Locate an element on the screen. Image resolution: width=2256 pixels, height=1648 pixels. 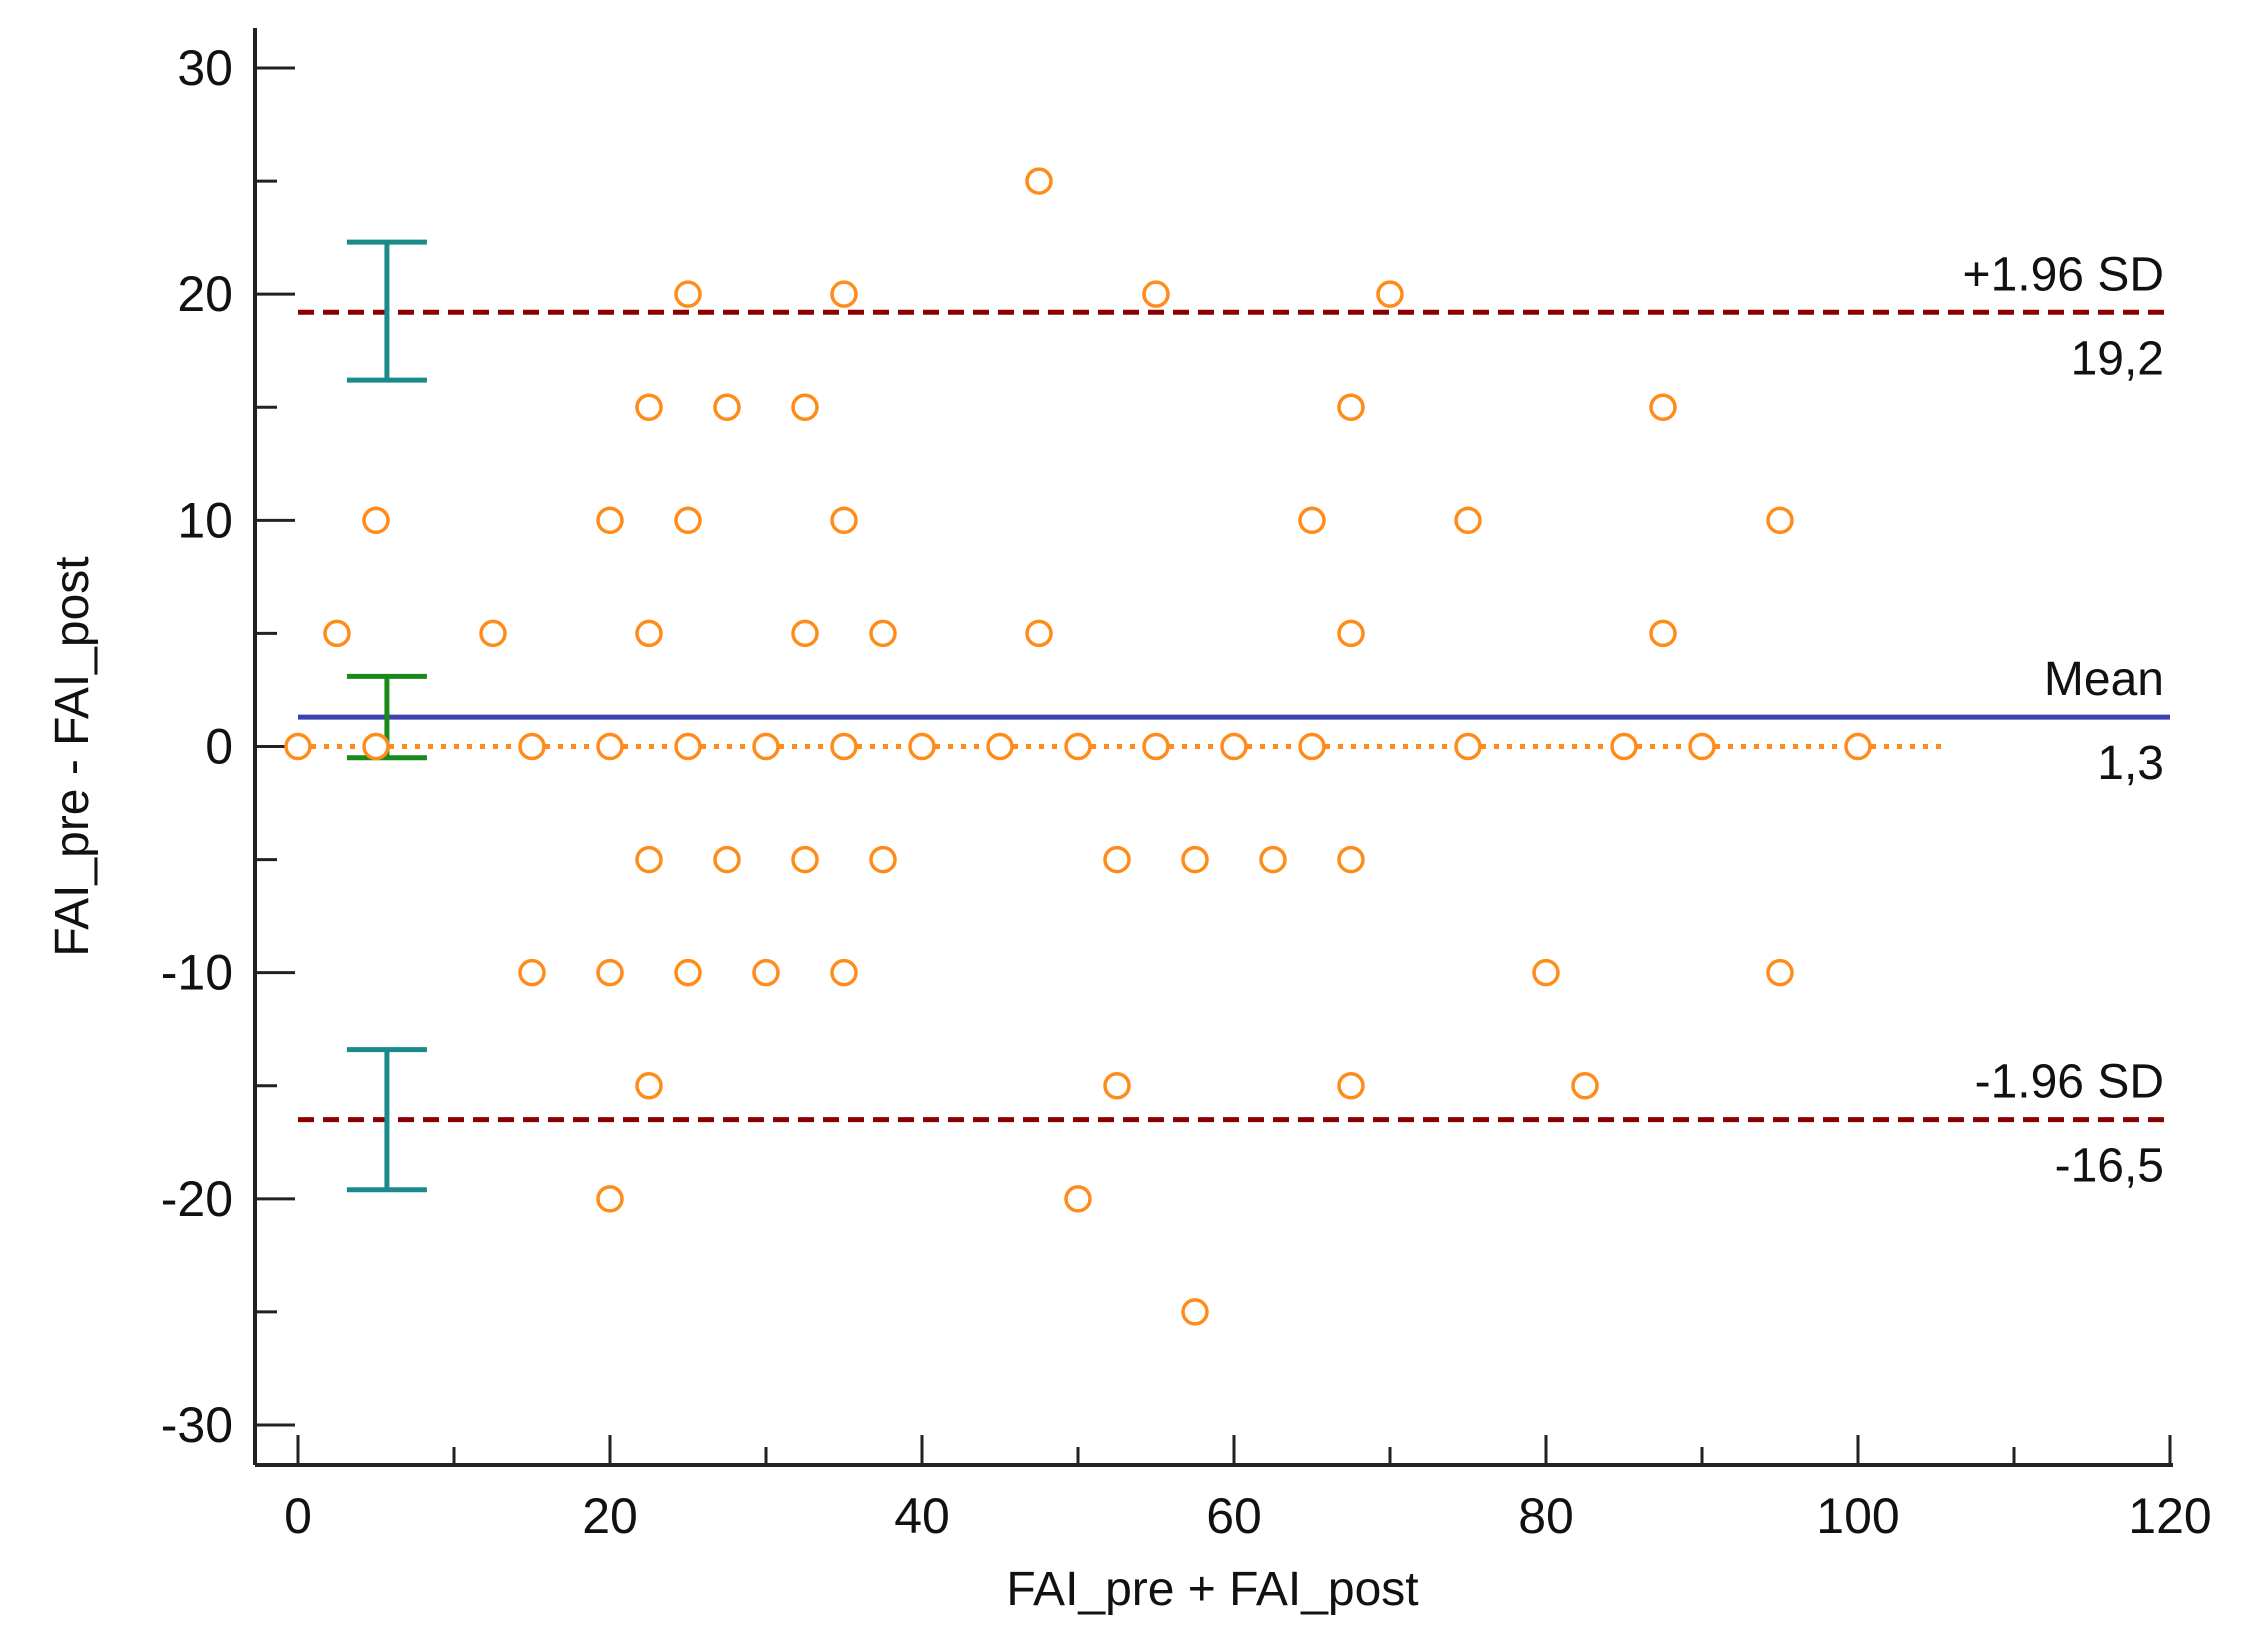
upper-loa-value: 19,2 is located at coordinates (2117, 358).